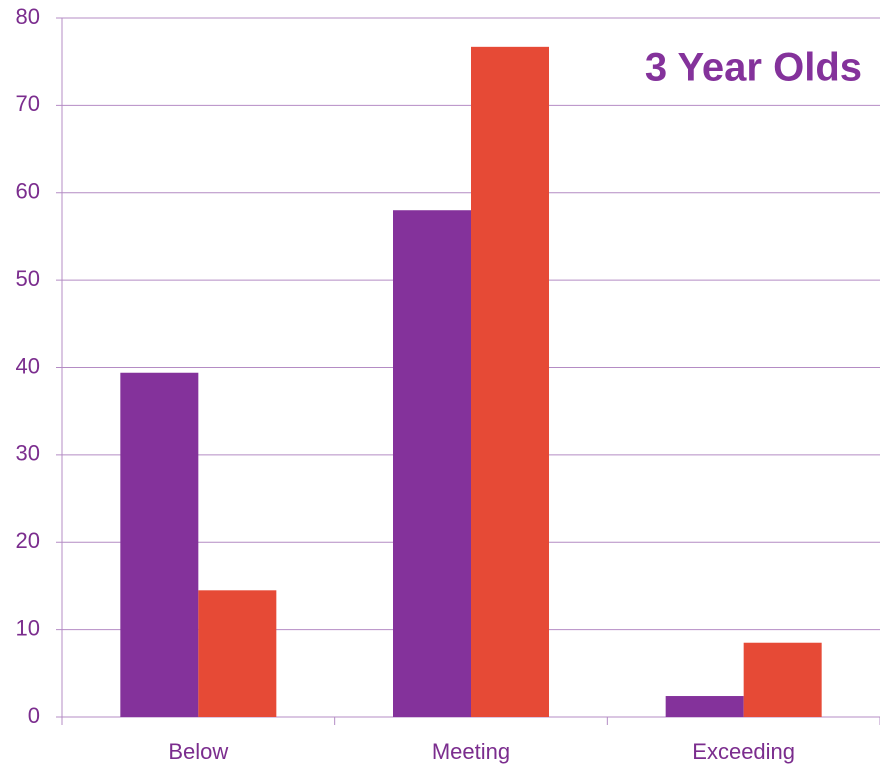 The width and height of the screenshot is (880, 769). Describe the element at coordinates (28, 103) in the screenshot. I see `y-tick-label: 70` at that location.